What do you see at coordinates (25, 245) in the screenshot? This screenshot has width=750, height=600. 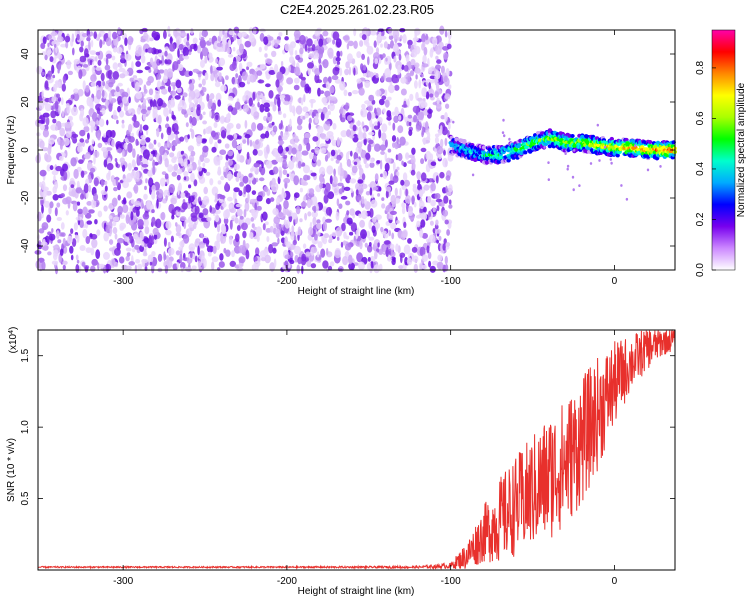 I see `y-tick-label: -40` at bounding box center [25, 245].